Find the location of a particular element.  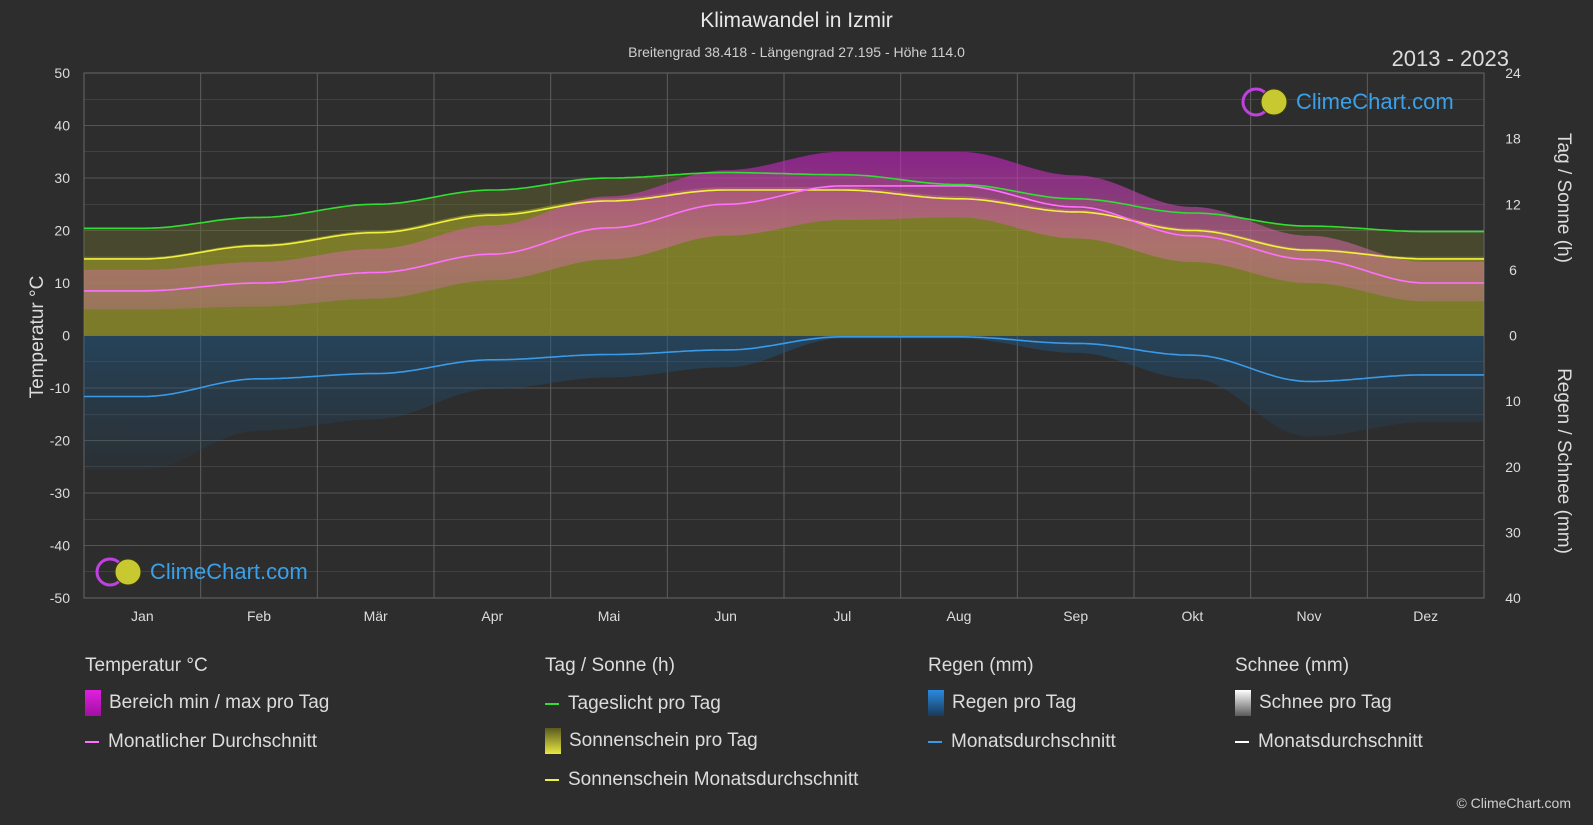

month-tick-label: Dez is located at coordinates (1425, 616).